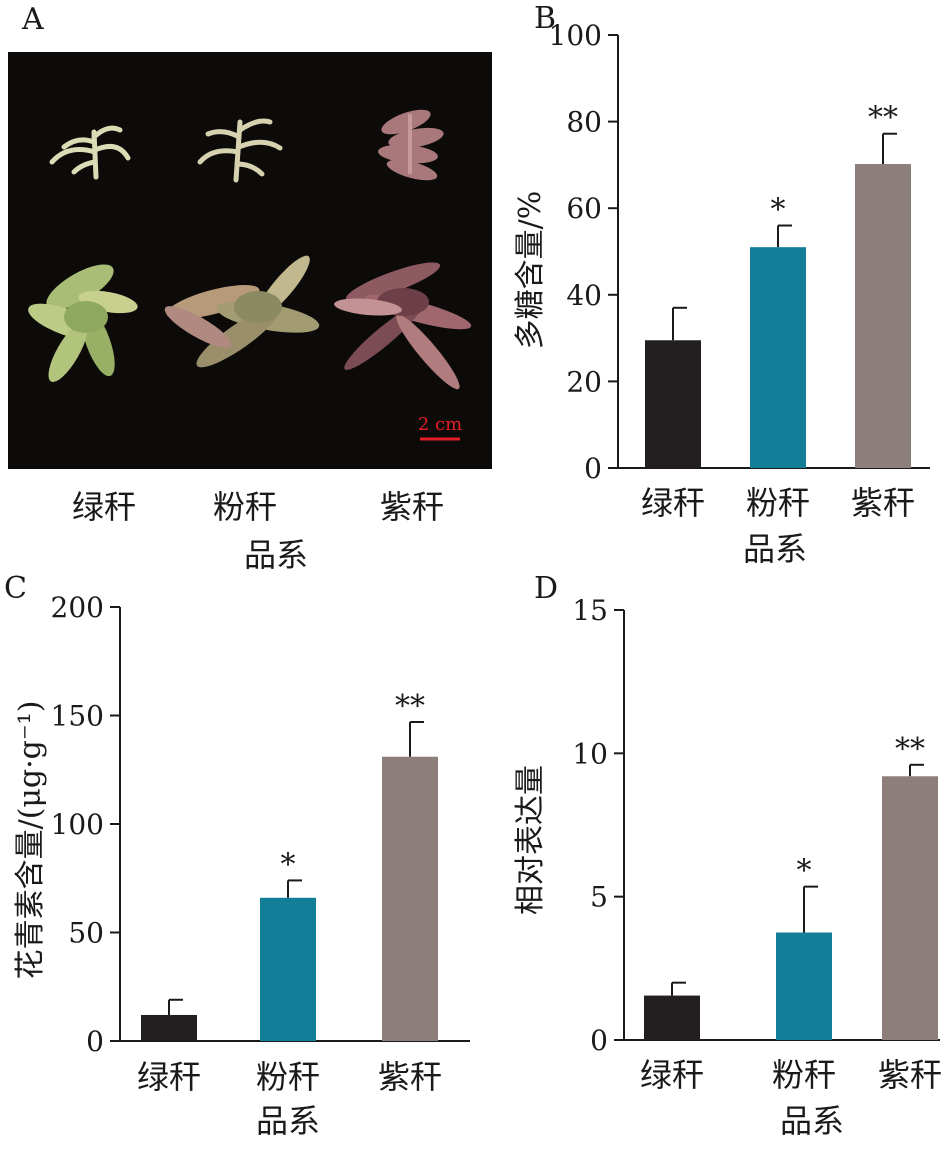  Describe the element at coordinates (584, 208) in the screenshot. I see `y-tick-label: 60` at that location.